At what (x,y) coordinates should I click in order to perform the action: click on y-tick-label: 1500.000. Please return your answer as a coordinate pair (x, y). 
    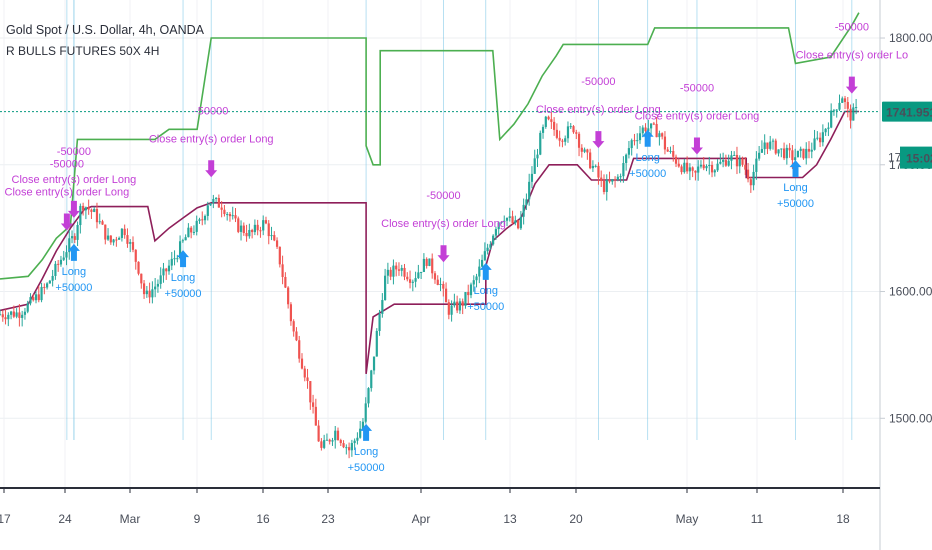
    Looking at the image, I should click on (910, 418).